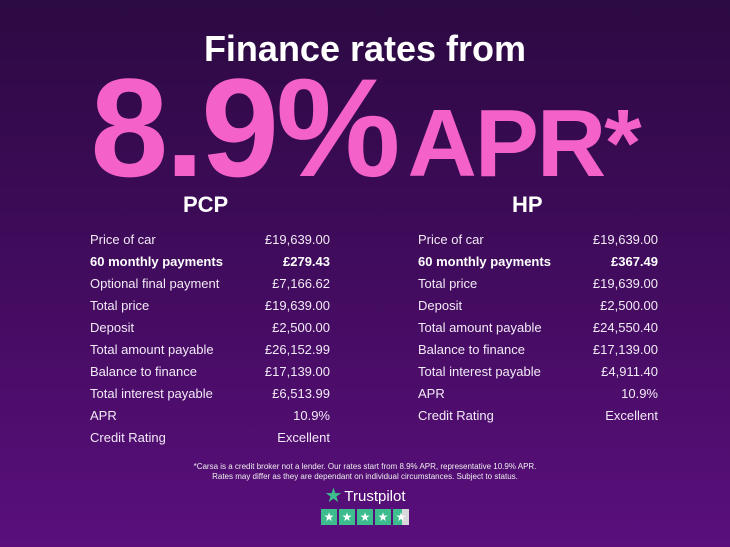 Image resolution: width=730 pixels, height=547 pixels. I want to click on table-row: Total amount payable £24,550.40, so click(538, 328).